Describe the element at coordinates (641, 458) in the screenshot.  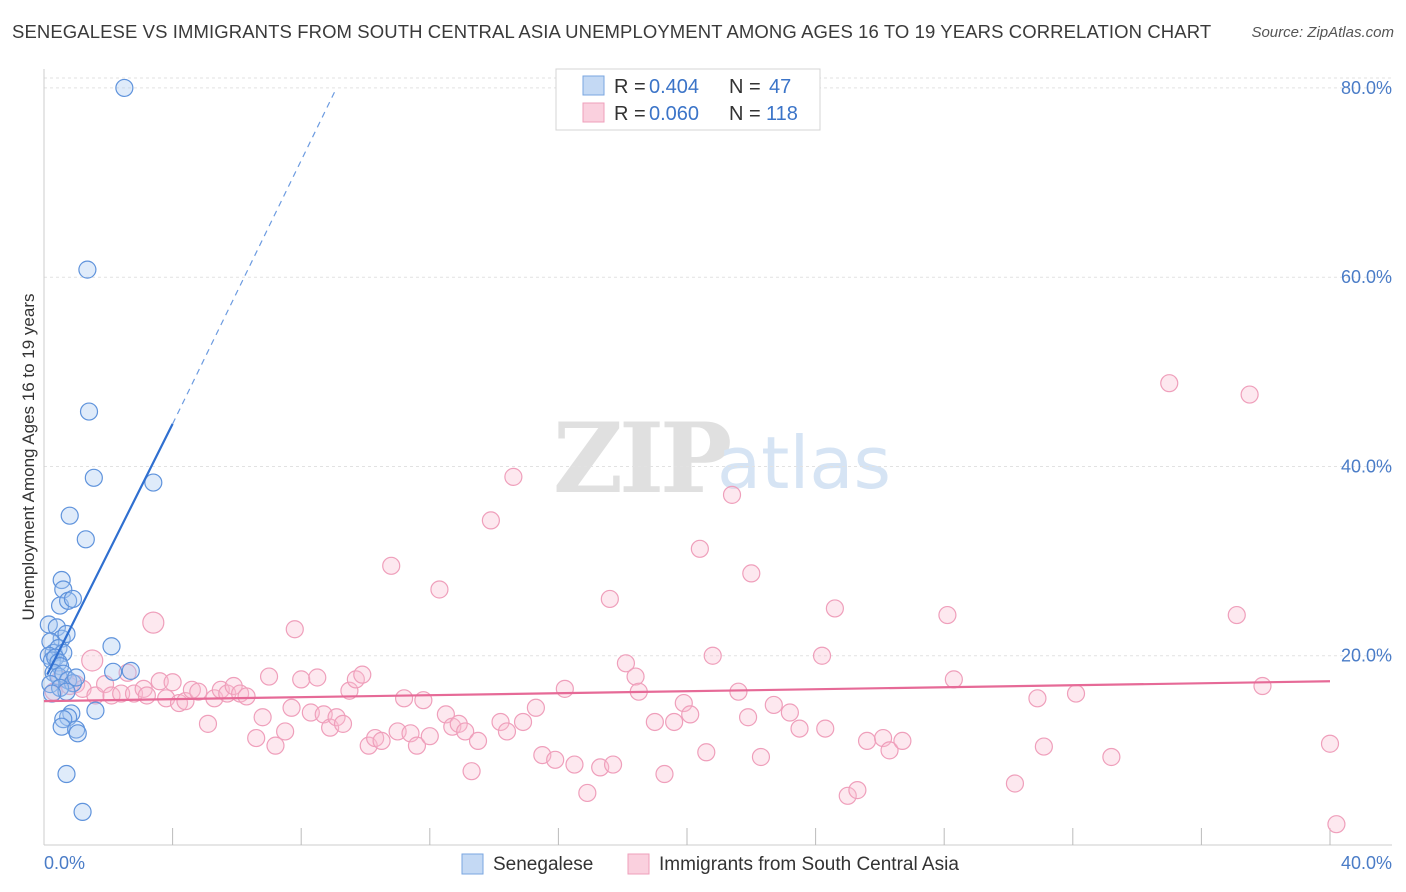
I see `watermark-zip: ZIP` at that location.